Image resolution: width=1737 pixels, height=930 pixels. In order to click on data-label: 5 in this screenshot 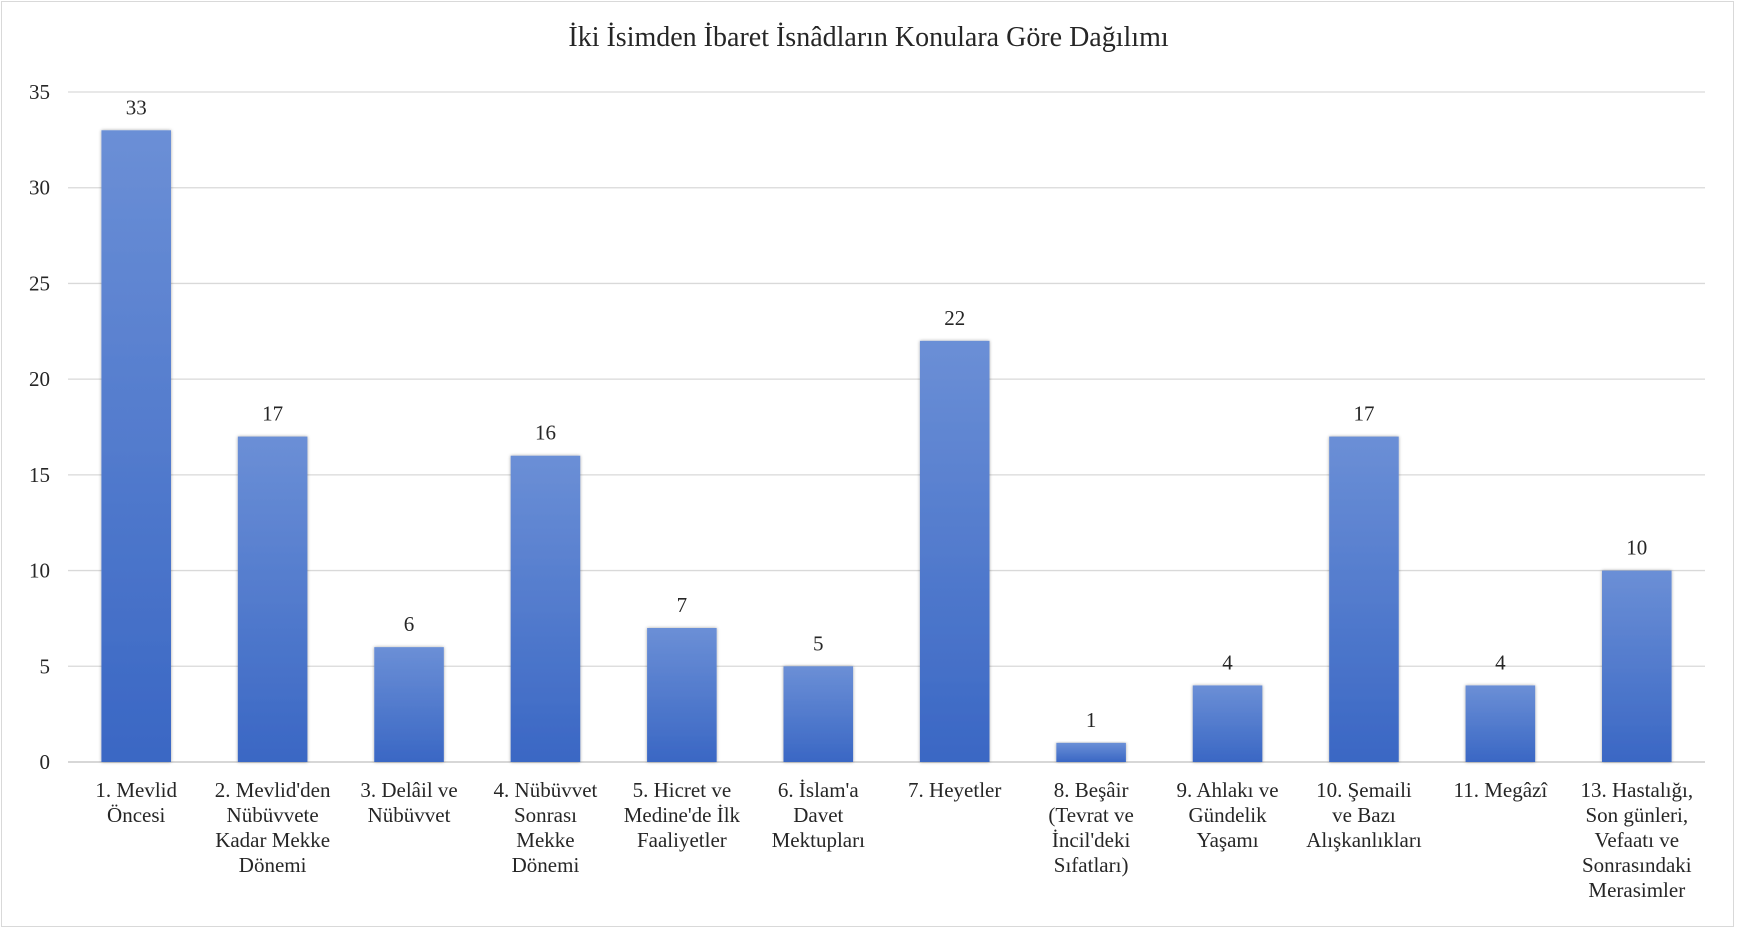, I will do `click(818, 643)`.